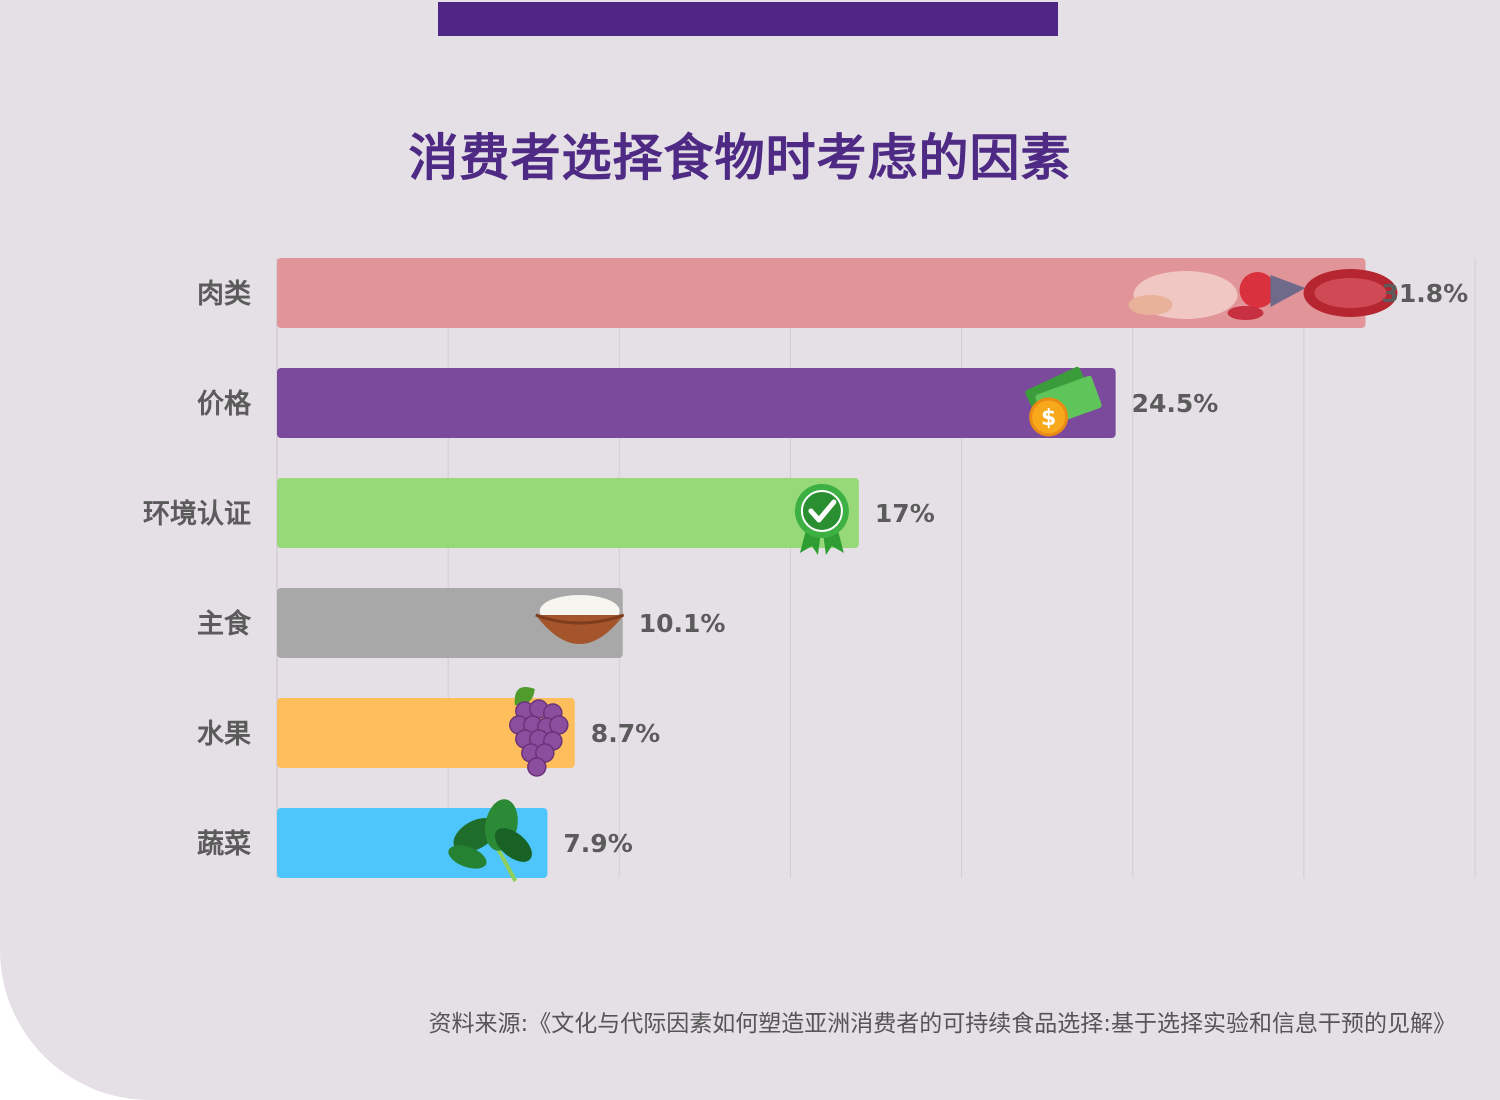  Describe the element at coordinates (224, 404) in the screenshot. I see `category-label: 价格` at that location.